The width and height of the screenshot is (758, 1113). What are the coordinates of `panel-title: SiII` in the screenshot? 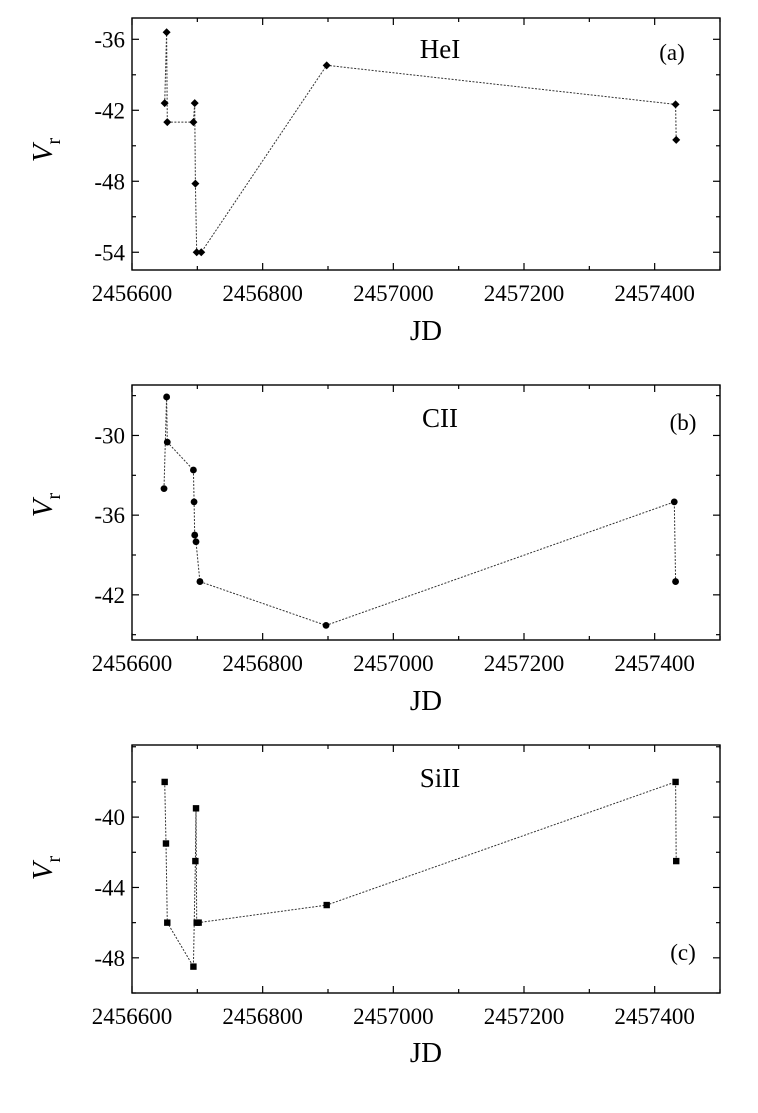 It's located at (440, 778).